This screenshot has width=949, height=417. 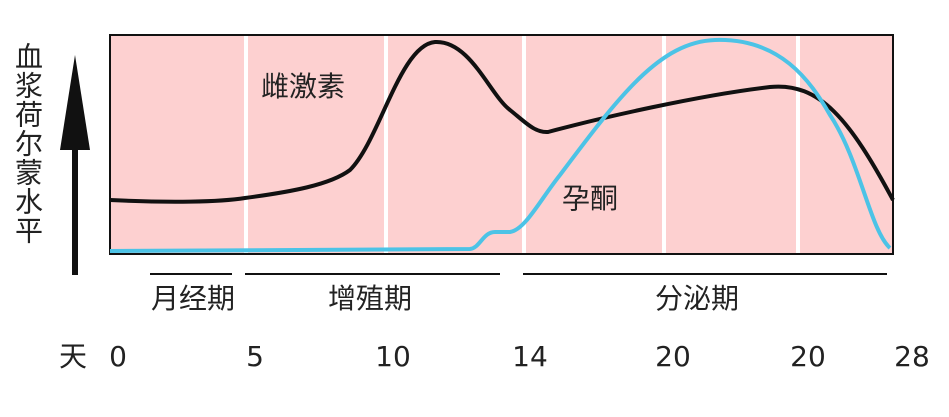 What do you see at coordinates (393, 356) in the screenshot?
I see `x-tick-label: 10` at bounding box center [393, 356].